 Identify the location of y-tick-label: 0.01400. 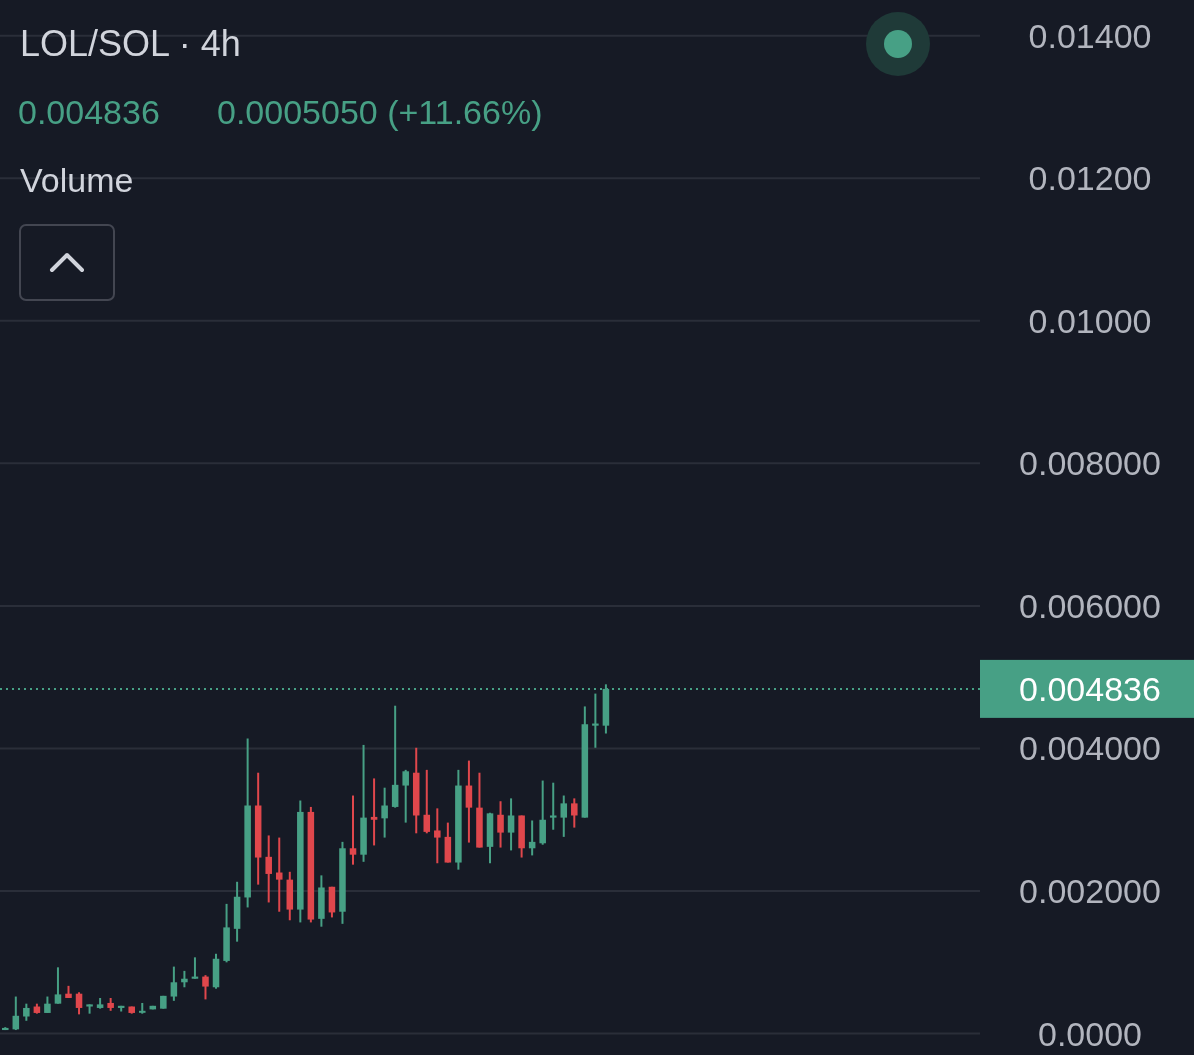
(1090, 35).